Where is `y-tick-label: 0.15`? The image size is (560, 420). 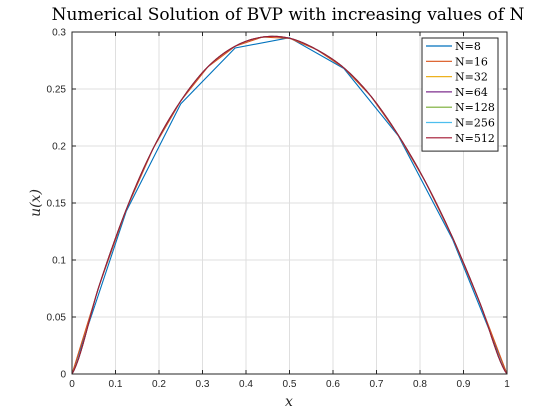
y-tick-label: 0.15 is located at coordinates (57, 204).